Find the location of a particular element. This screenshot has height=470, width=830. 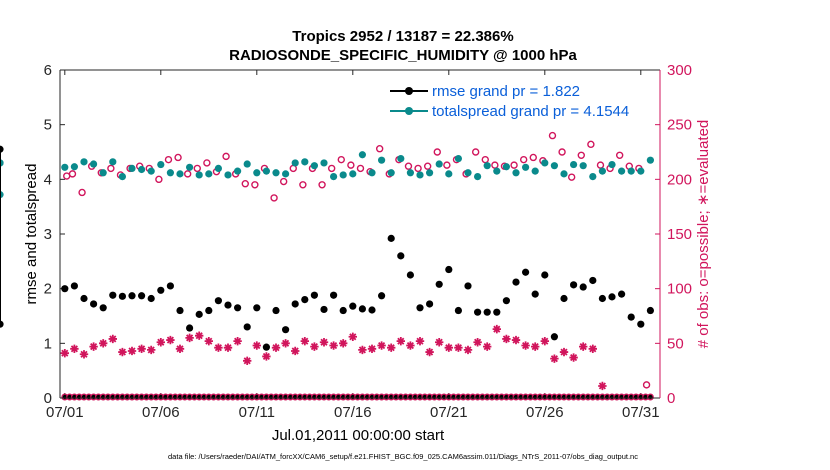

y-left-tick-label: 1 is located at coordinates (48, 343).